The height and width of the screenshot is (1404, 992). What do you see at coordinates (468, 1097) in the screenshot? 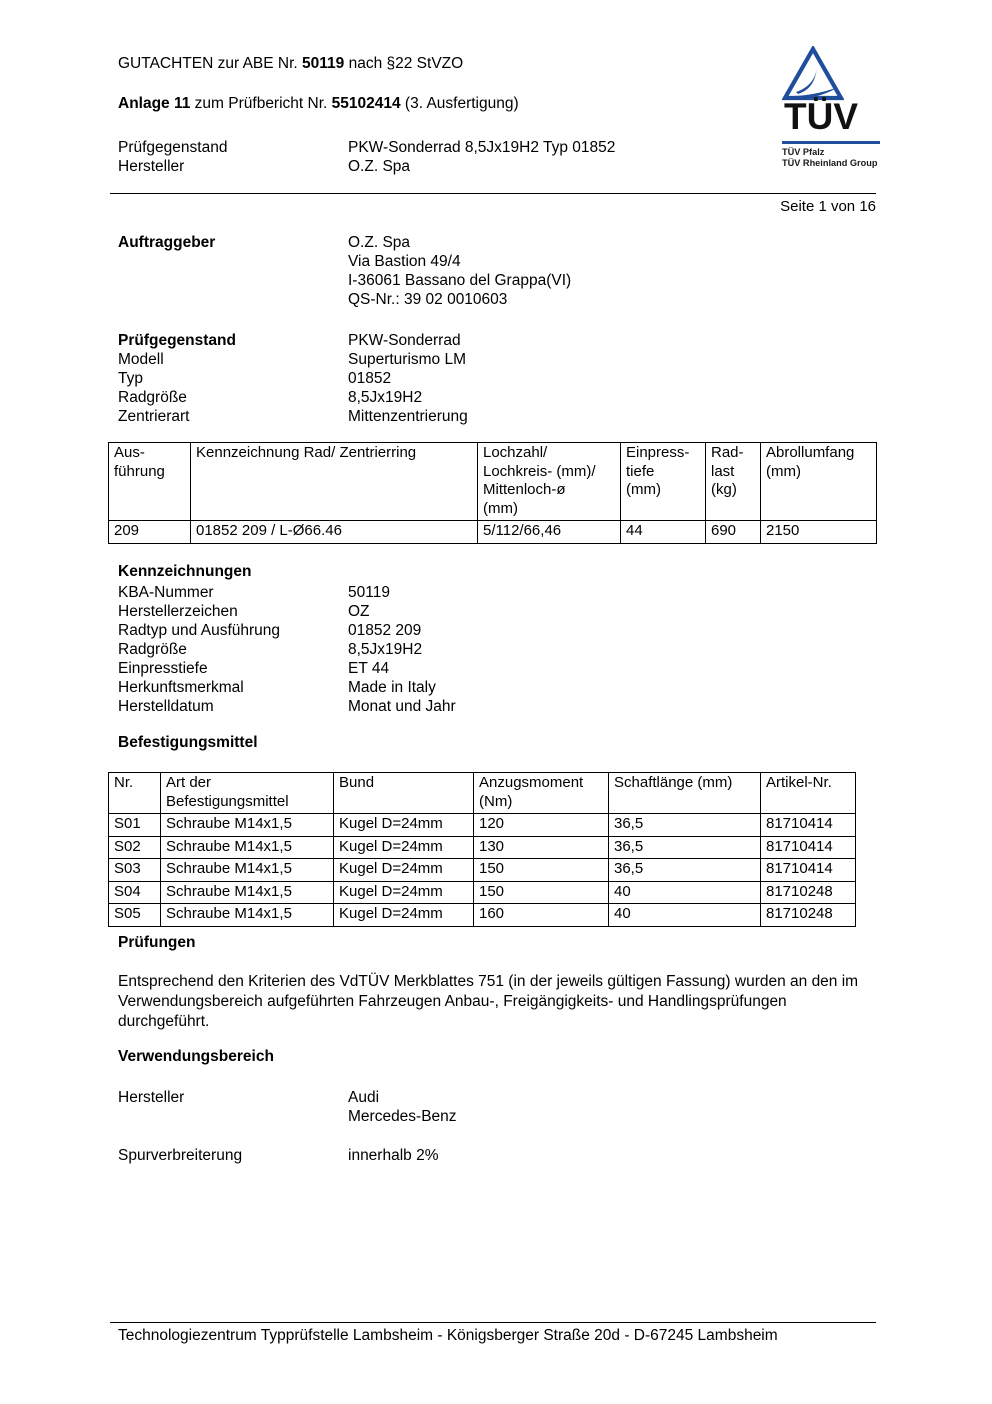
I see `verwendungsbereich-row: Hersteller Audi` at bounding box center [468, 1097].